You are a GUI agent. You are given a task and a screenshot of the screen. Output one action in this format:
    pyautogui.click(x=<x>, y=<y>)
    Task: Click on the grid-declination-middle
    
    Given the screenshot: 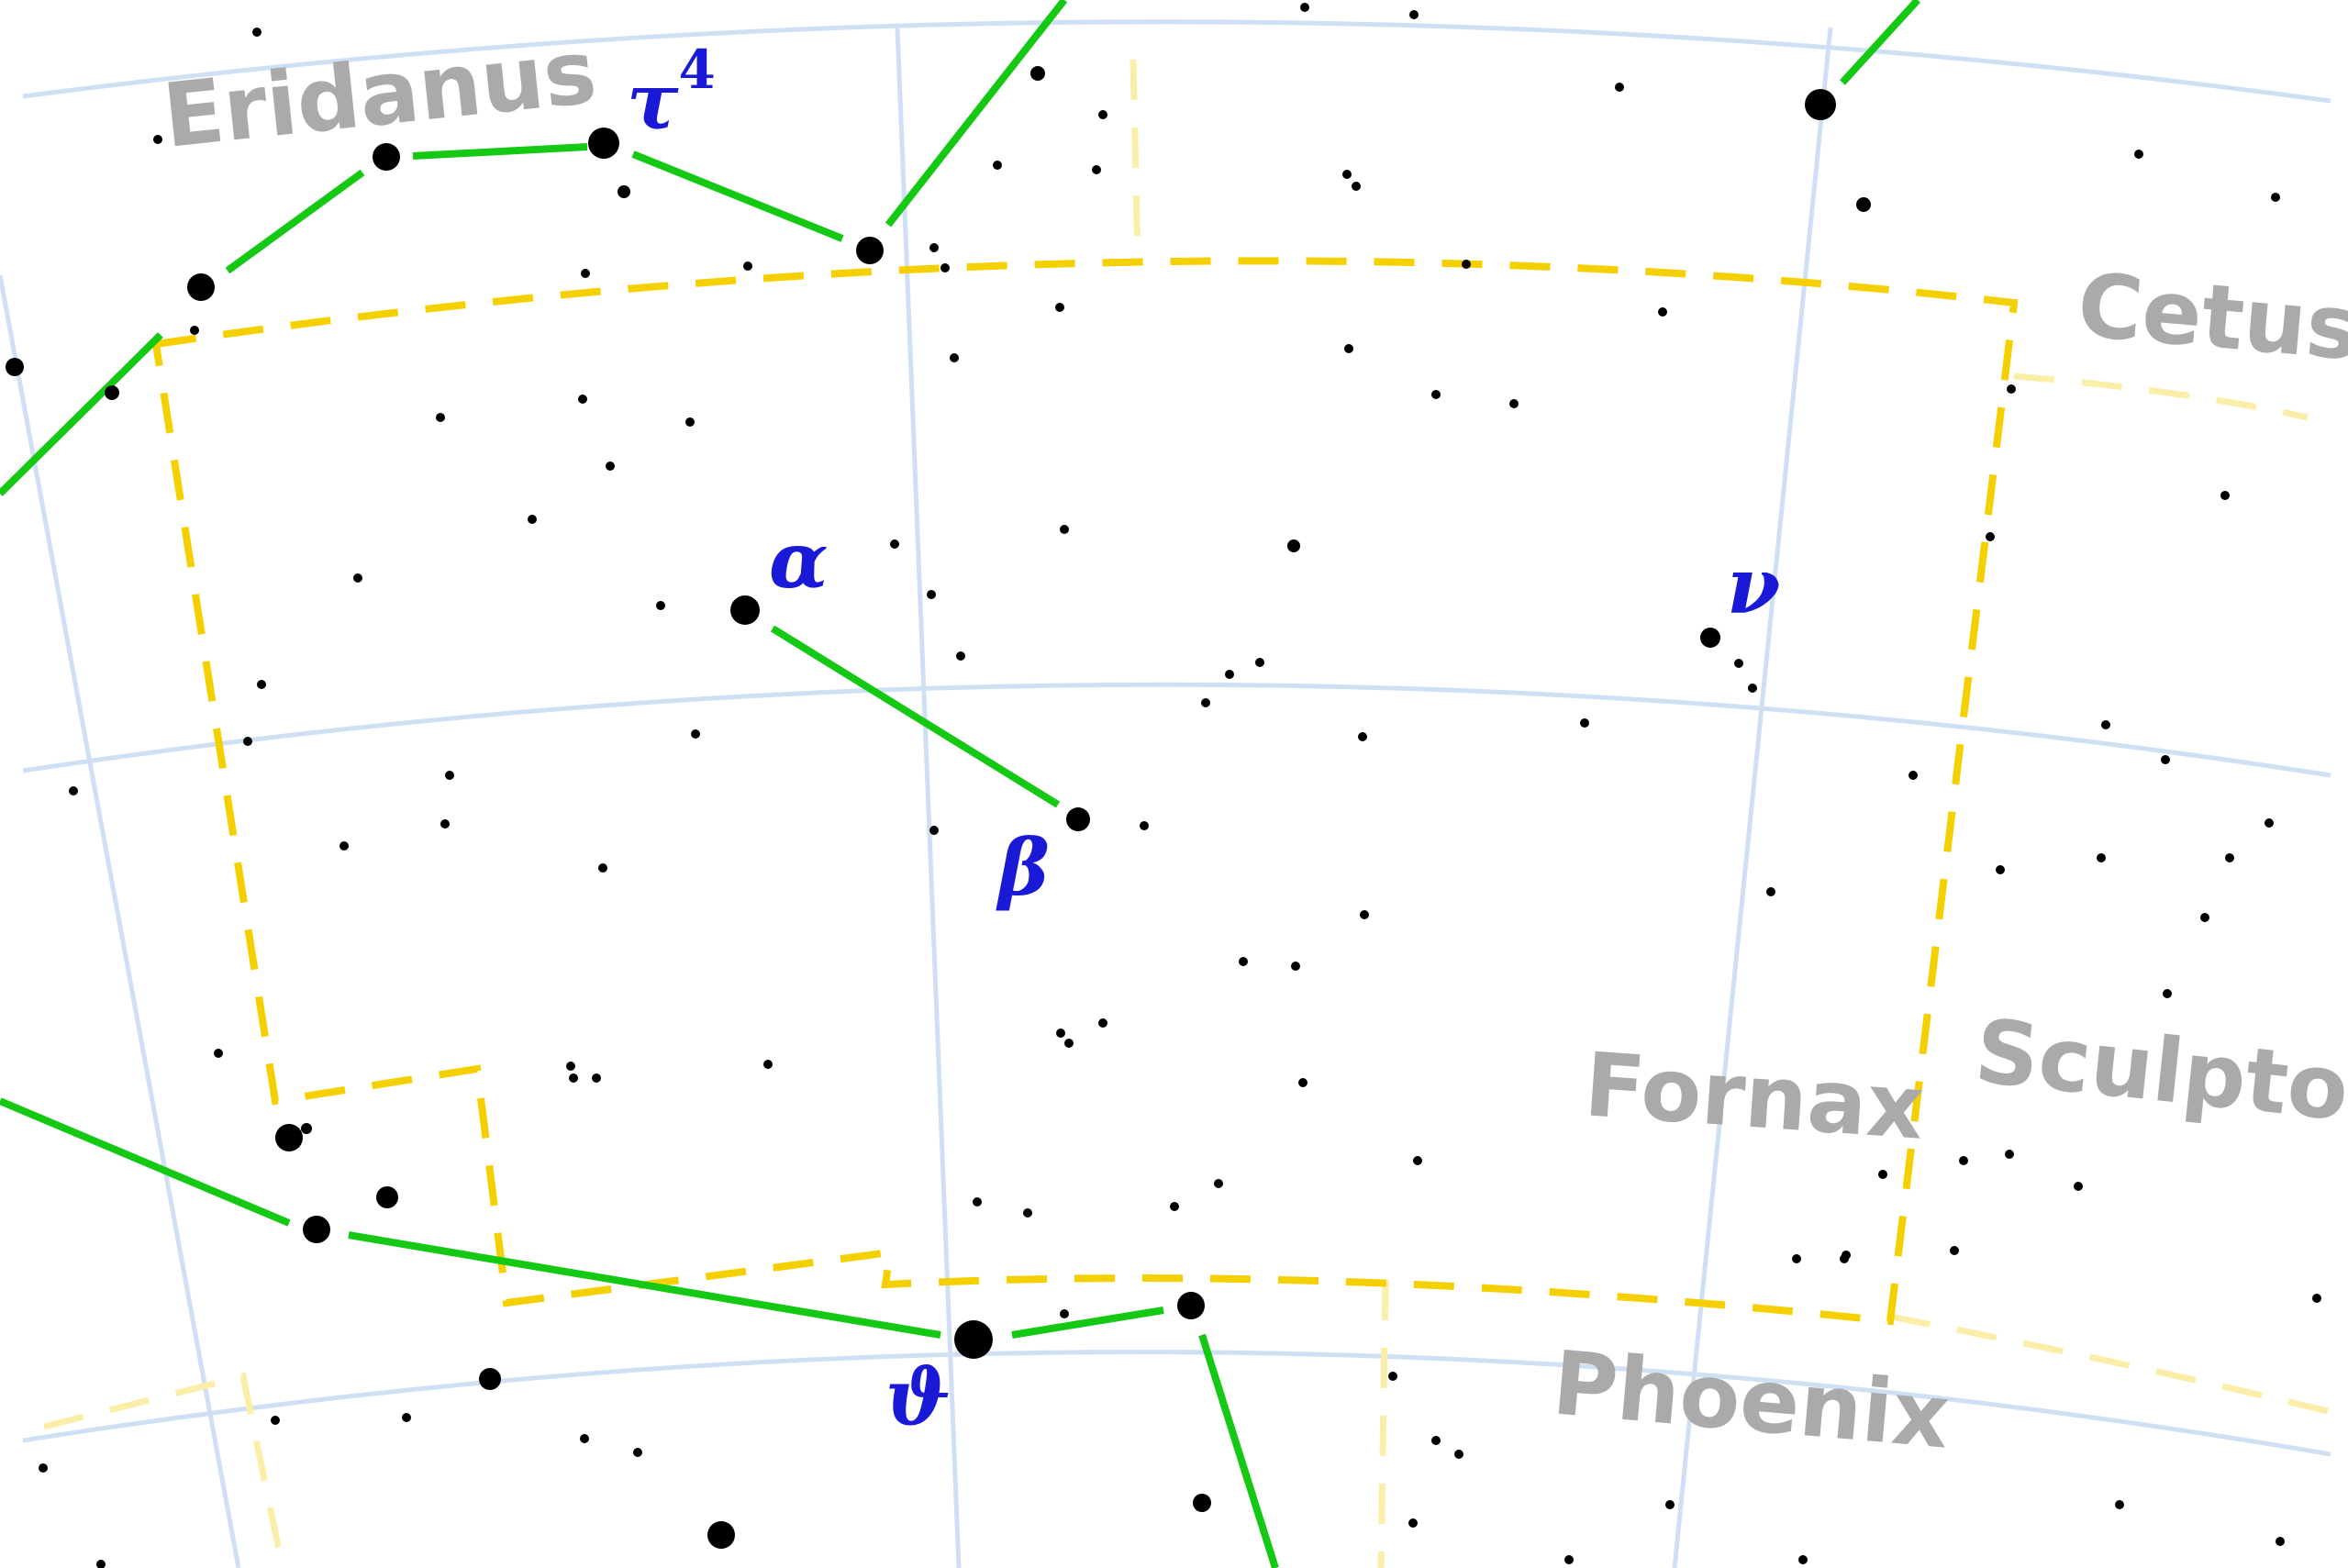 What is the action you would take?
    pyautogui.click(x=1177, y=730)
    